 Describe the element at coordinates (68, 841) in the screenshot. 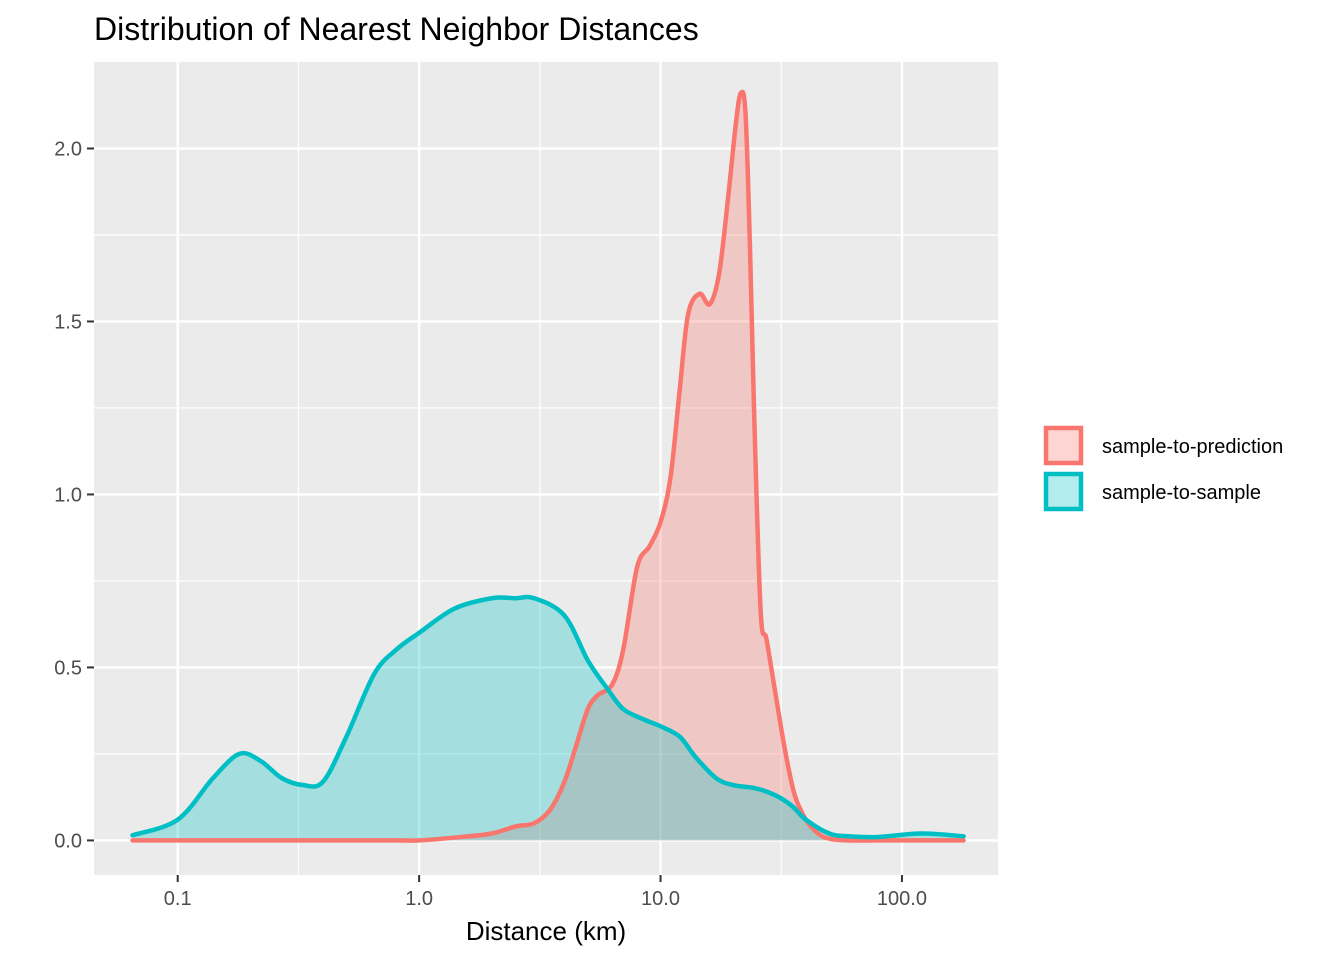

I see `y-tick-label: 0.0` at that location.